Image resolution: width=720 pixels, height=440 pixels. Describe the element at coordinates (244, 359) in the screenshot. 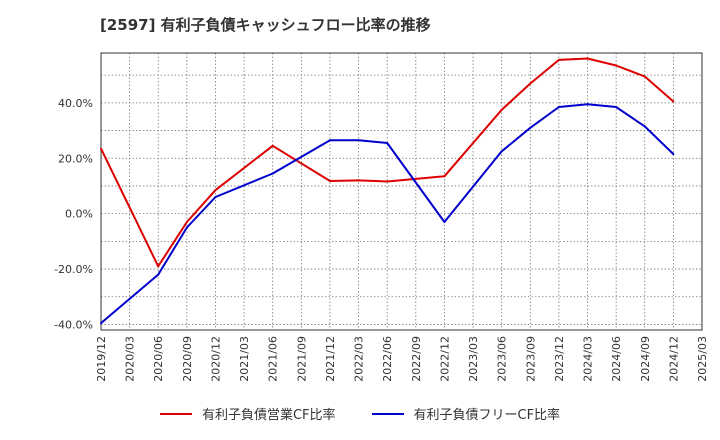

I see `x-tick-label: 2021/03` at that location.